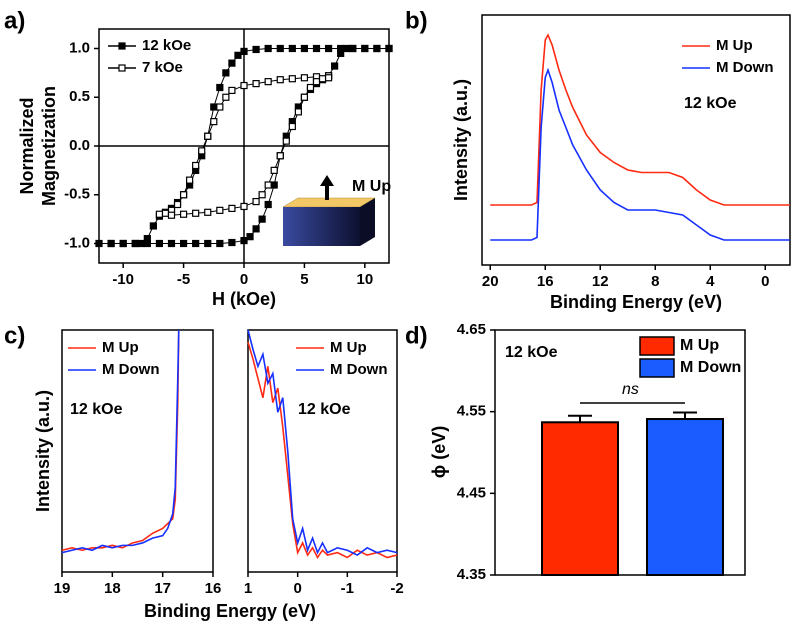 This screenshot has width=800, height=631. I want to click on y-axis-label: Intensity (a.u.), so click(43, 451).